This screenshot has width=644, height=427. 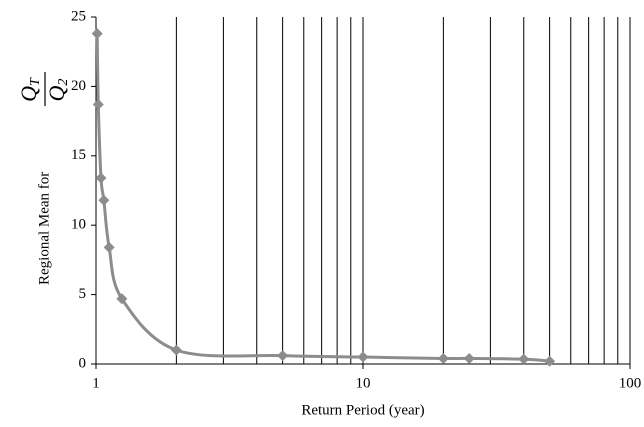 I want to click on x-axis-title: Return Period (year), so click(x=362, y=410).